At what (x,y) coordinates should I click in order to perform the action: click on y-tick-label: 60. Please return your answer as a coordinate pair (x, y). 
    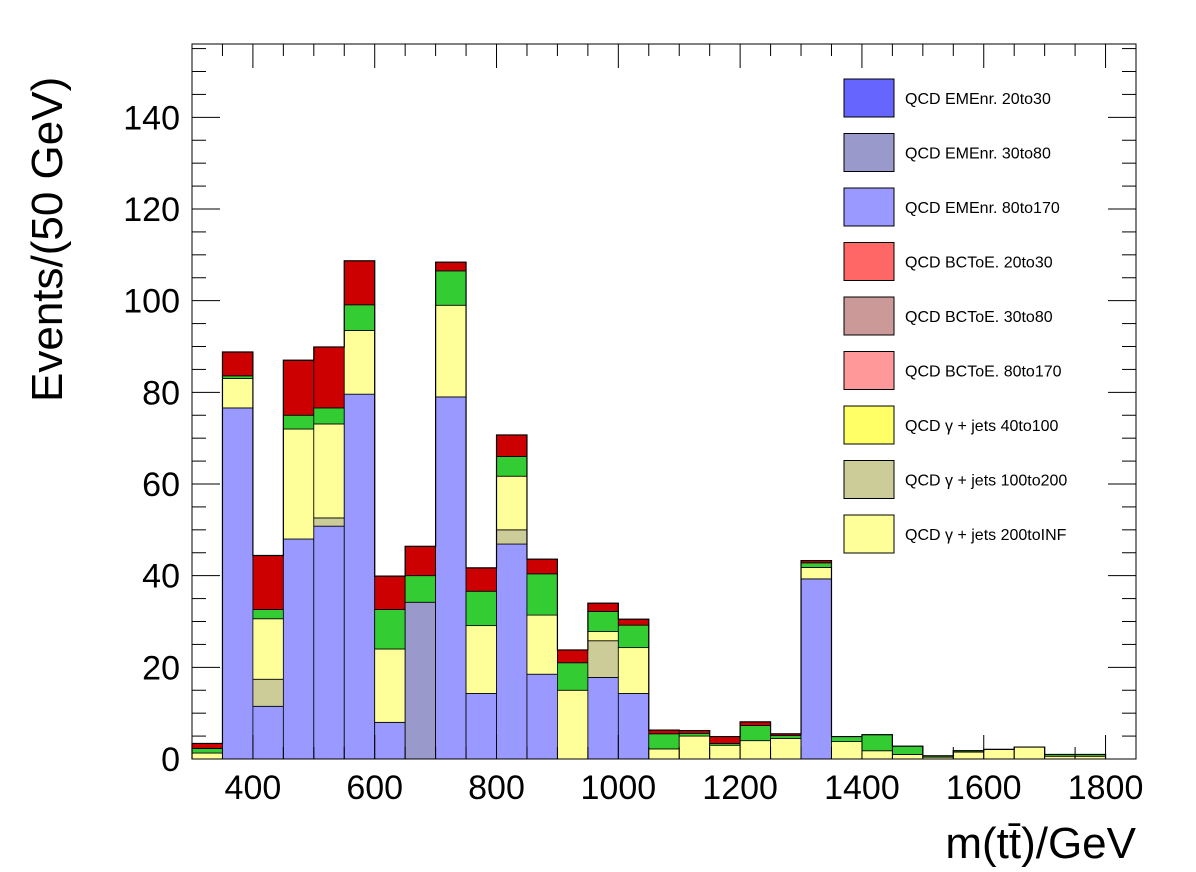
    Looking at the image, I should click on (161, 485).